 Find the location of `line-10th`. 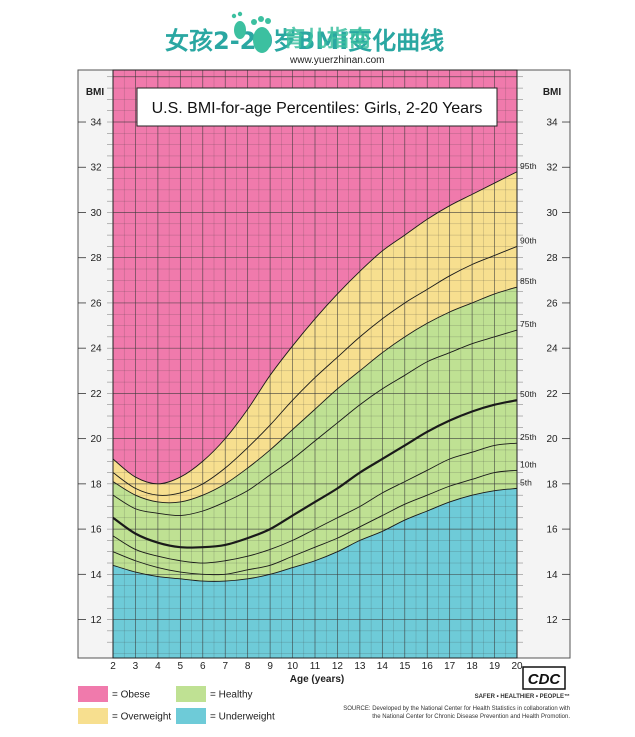

line-10th is located at coordinates (315, 522).